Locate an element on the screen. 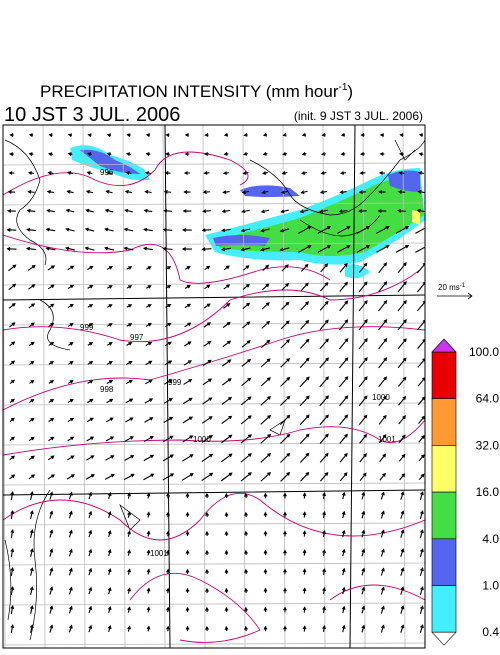 This screenshot has height=655, width=500. precip-area is located at coordinates (416, 217).